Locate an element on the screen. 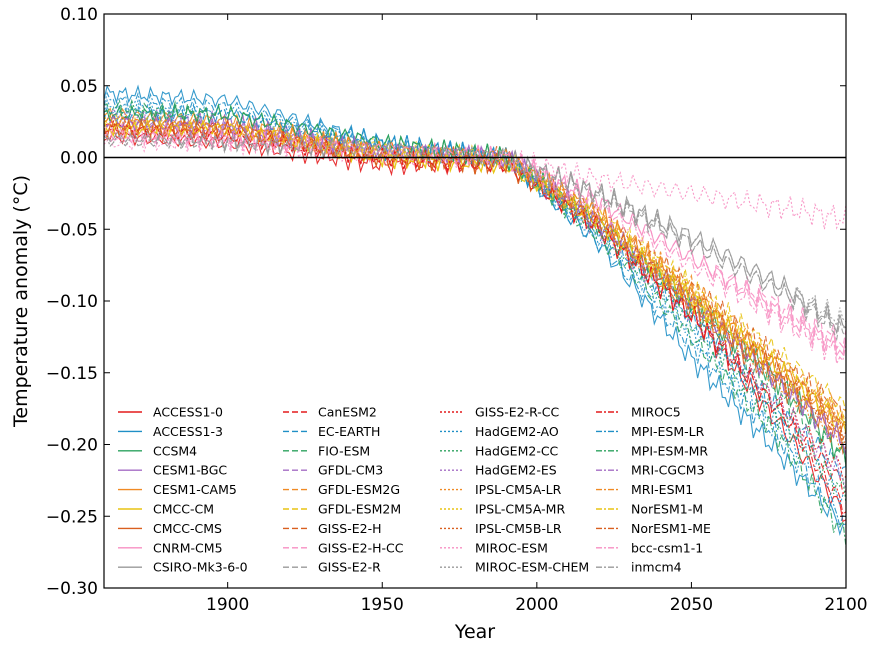  y-tick-label: −0.30 is located at coordinates (72, 589).